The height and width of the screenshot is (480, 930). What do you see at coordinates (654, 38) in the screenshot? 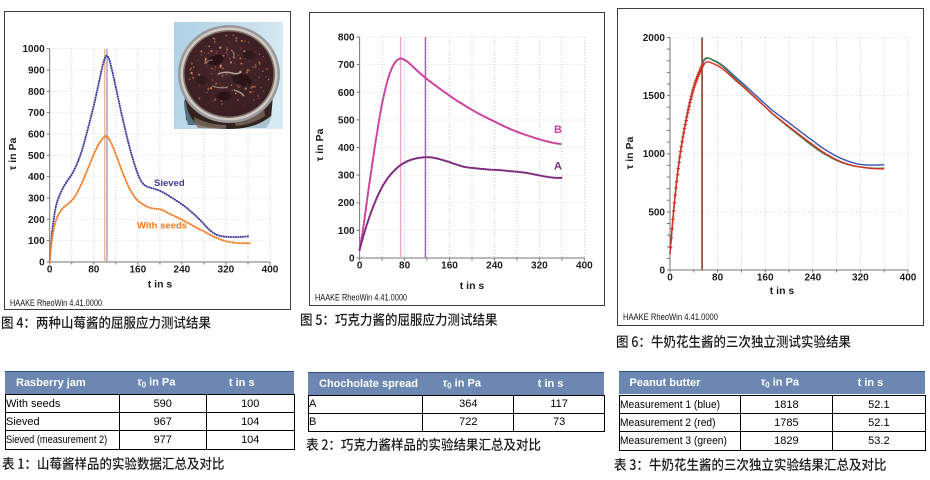
I see `svg-text: 2000` at bounding box center [654, 38].